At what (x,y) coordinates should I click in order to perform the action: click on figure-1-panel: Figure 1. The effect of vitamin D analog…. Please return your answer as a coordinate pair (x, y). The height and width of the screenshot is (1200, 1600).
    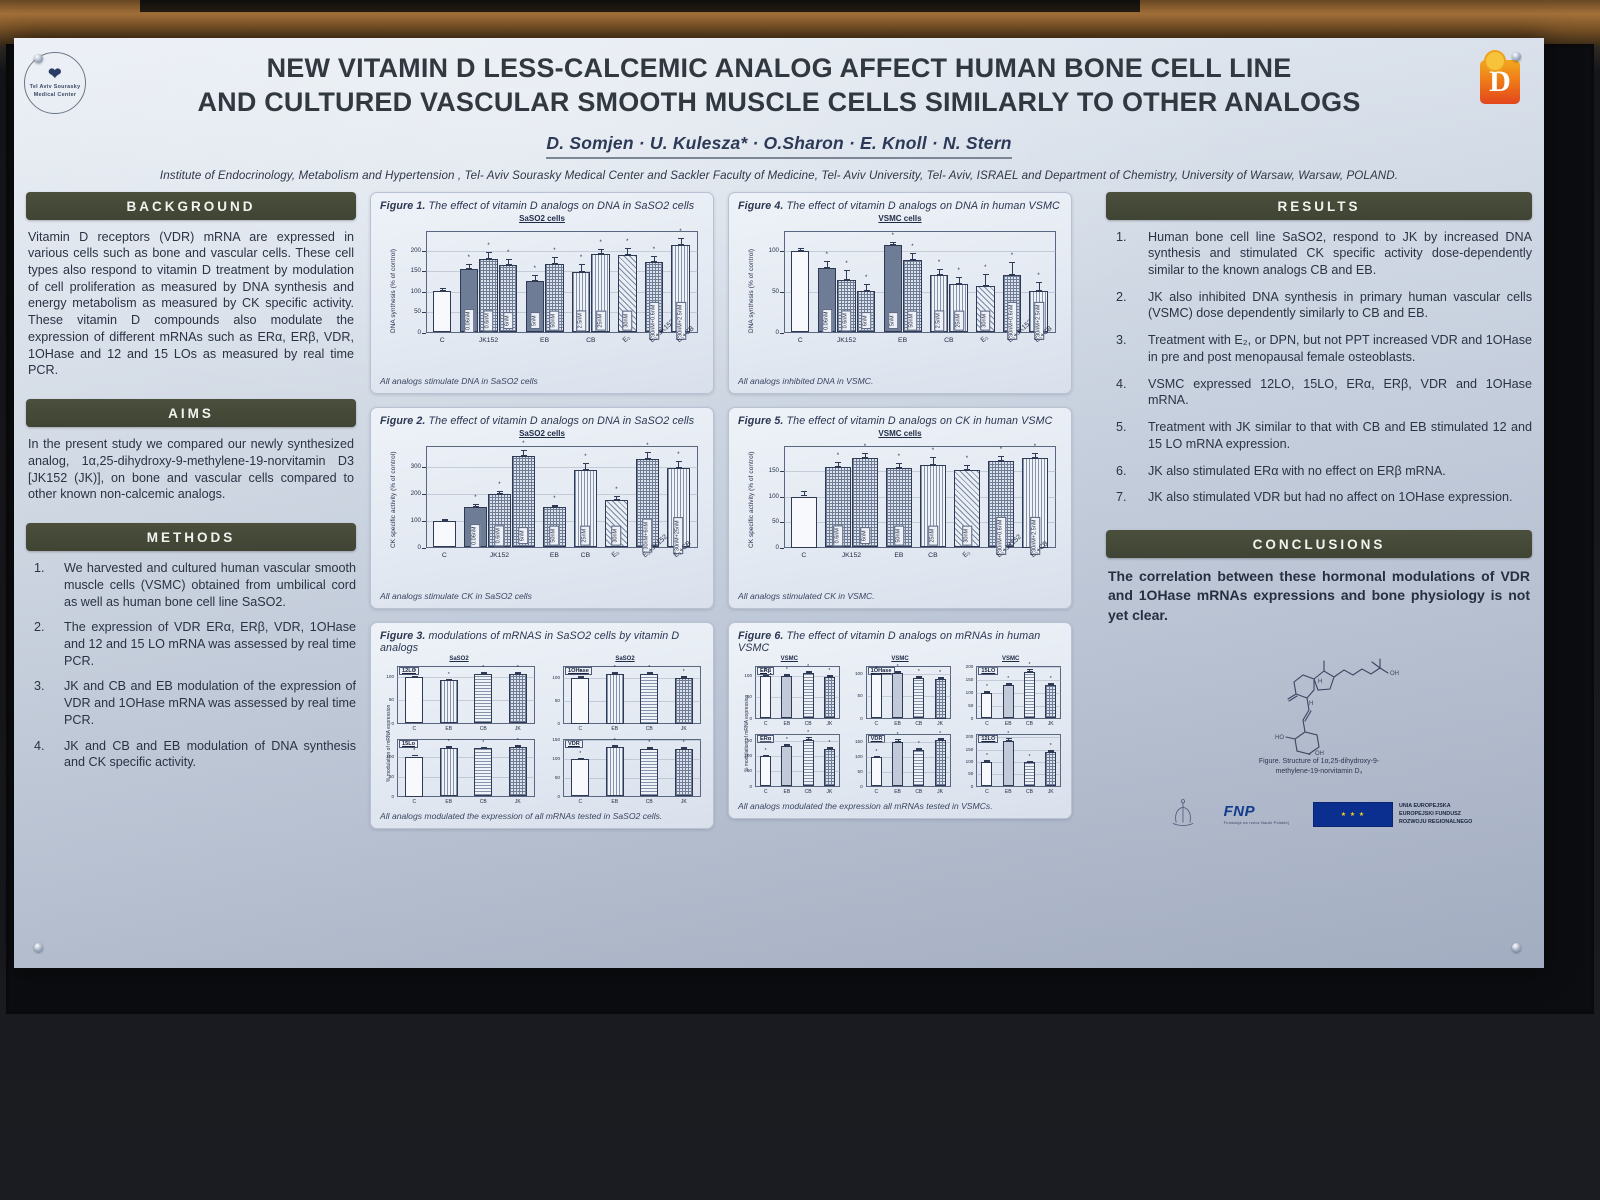
    Looking at the image, I should click on (542, 292).